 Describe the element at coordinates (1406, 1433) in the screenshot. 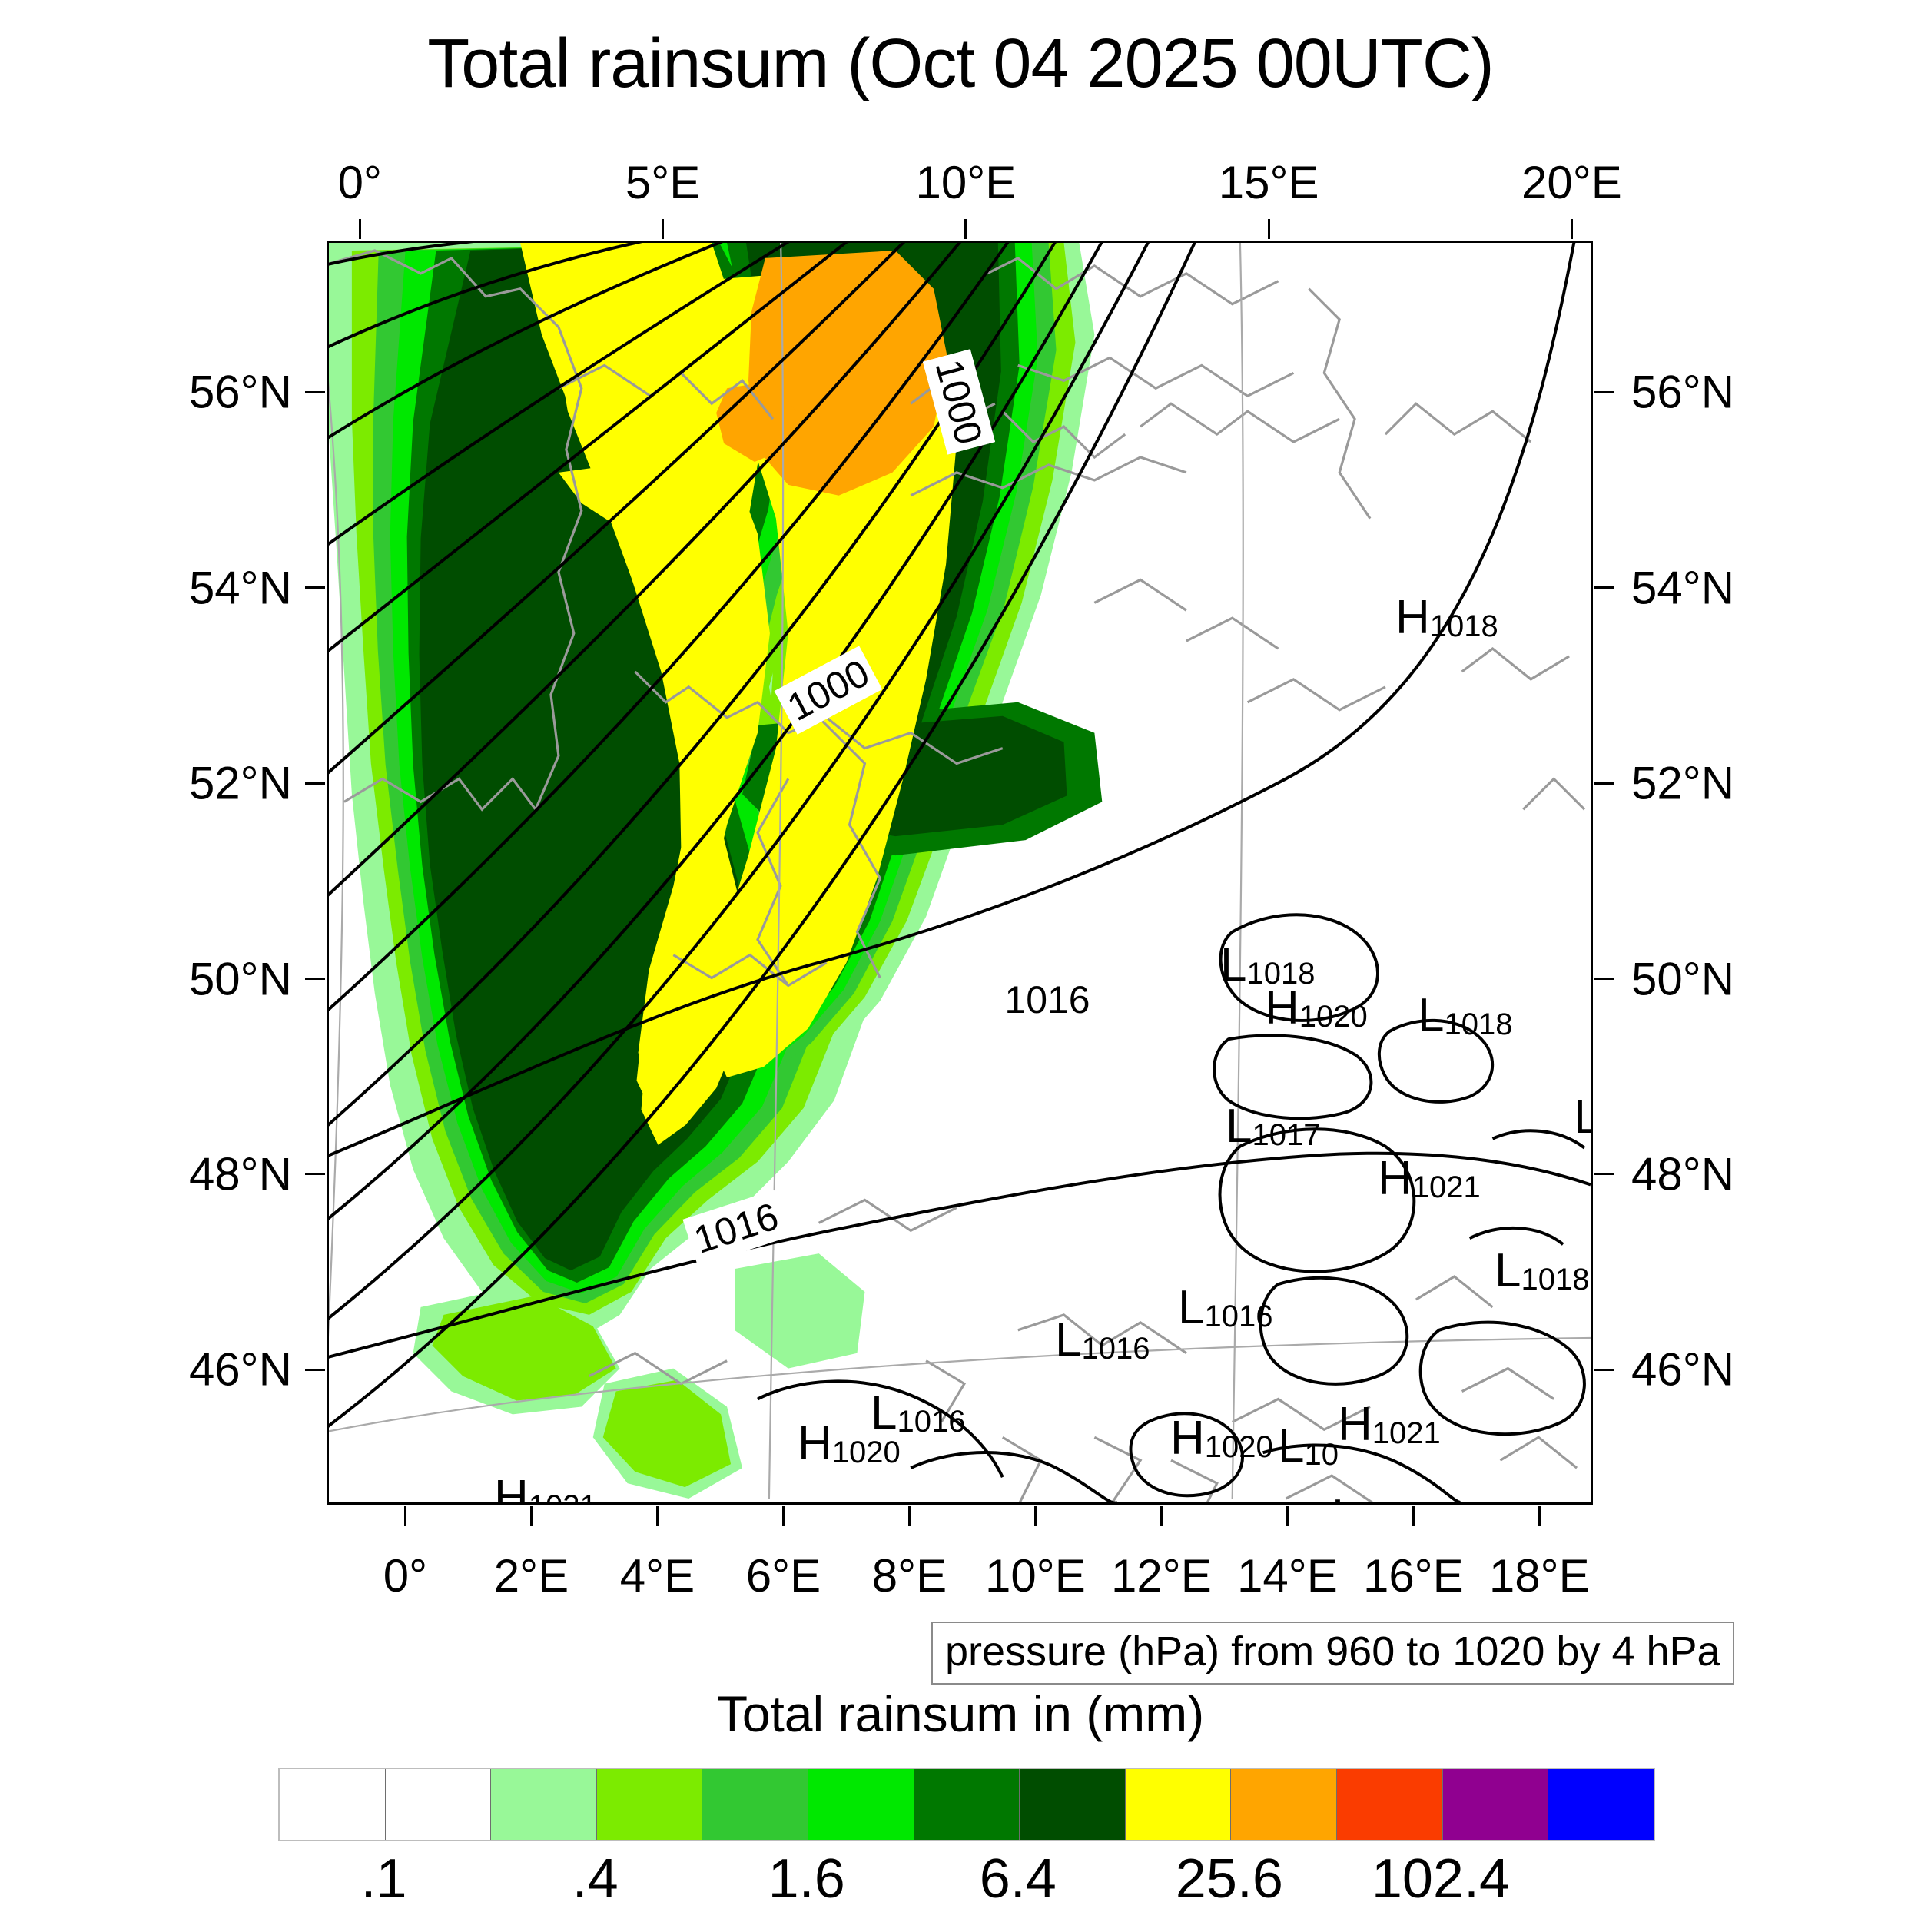

I see `pressure-center-value: 1021` at that location.